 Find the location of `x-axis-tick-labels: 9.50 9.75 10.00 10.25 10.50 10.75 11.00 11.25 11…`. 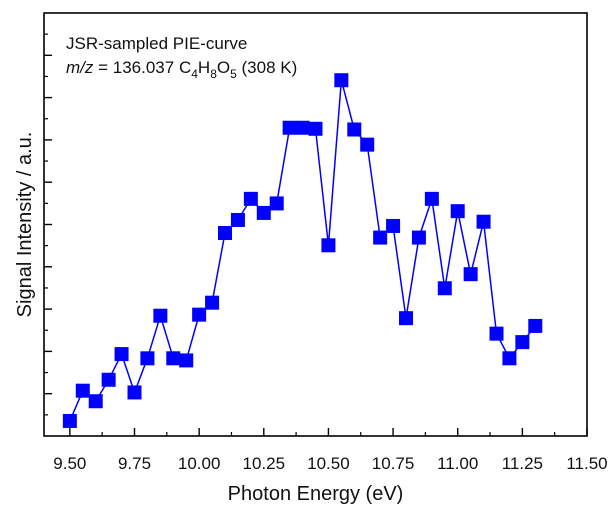

x-axis-tick-labels: 9.50 9.75 10.00 10.25 10.50 10.75 11.00 11.25 11… is located at coordinates (330, 463).